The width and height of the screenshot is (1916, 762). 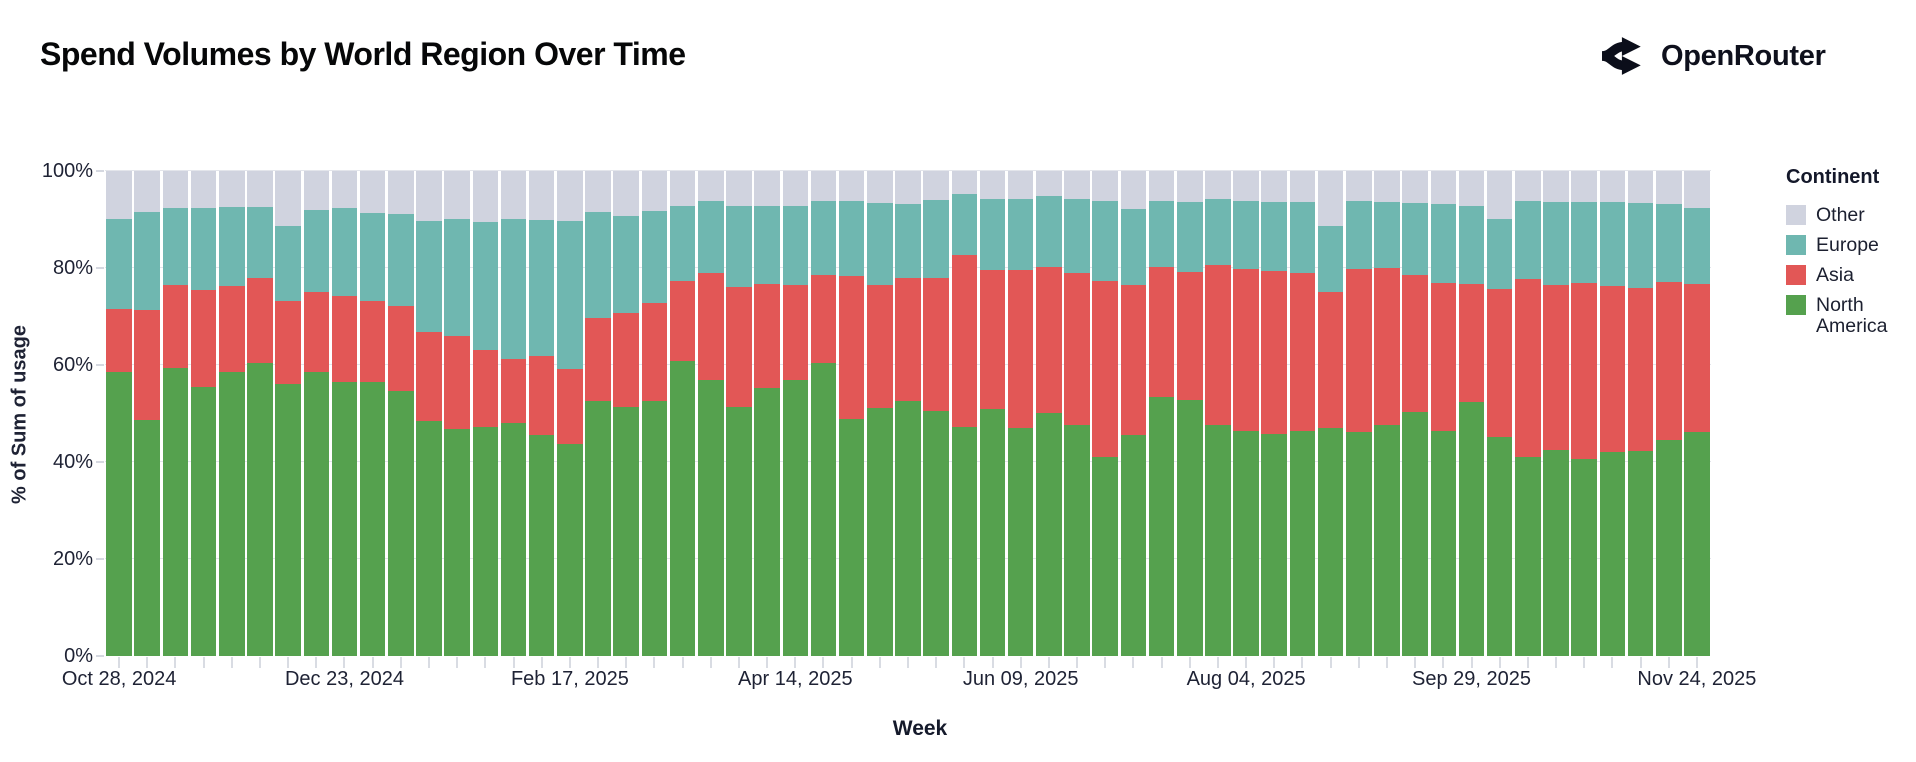 I want to click on bar-week-Feb 17, 2025, so click(x=570, y=413).